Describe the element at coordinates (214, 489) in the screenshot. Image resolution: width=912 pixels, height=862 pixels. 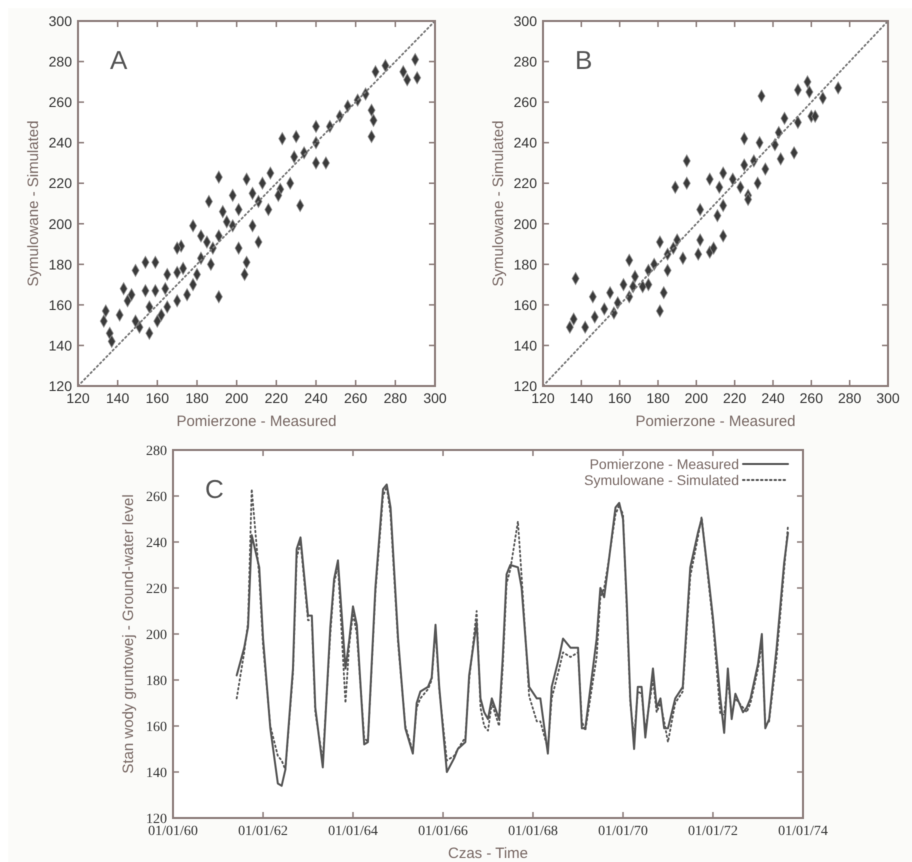
I see `annotation: C` at that location.